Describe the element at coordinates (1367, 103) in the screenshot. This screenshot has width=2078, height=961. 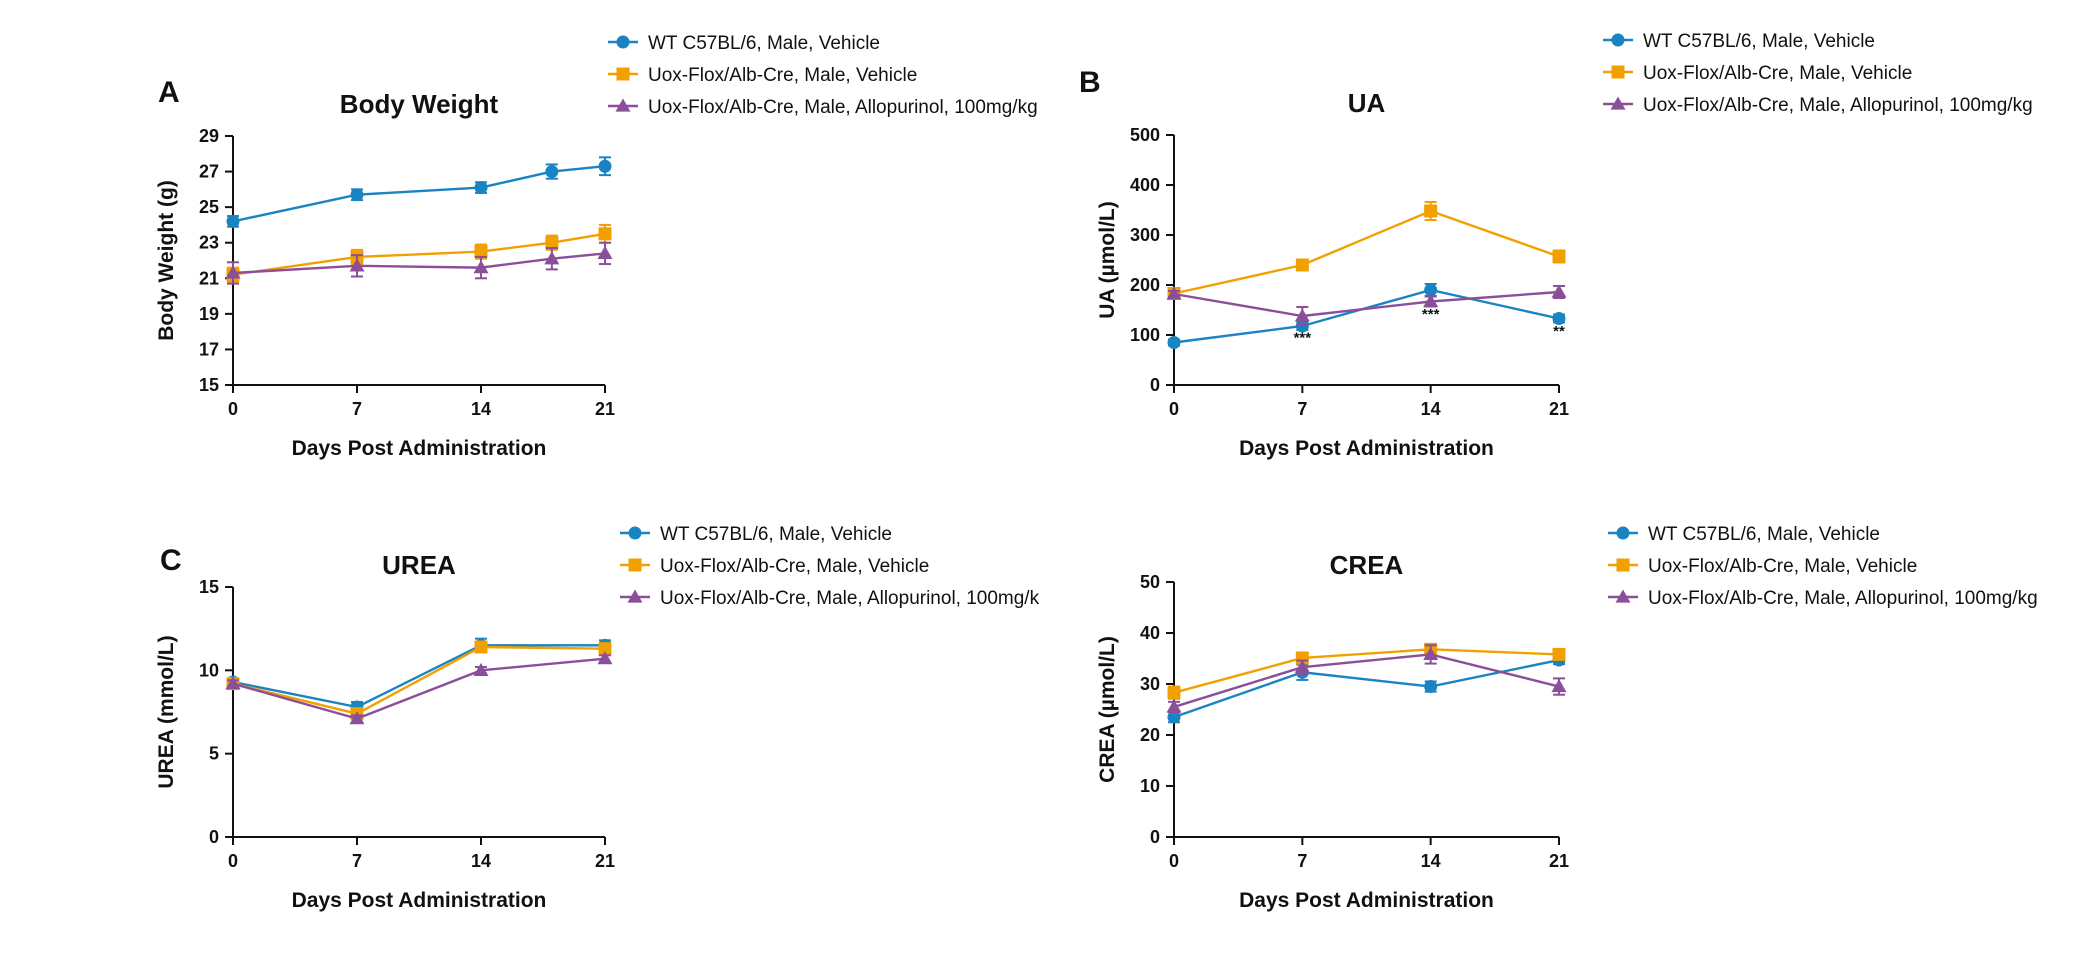
I see `chart-title: UA` at that location.